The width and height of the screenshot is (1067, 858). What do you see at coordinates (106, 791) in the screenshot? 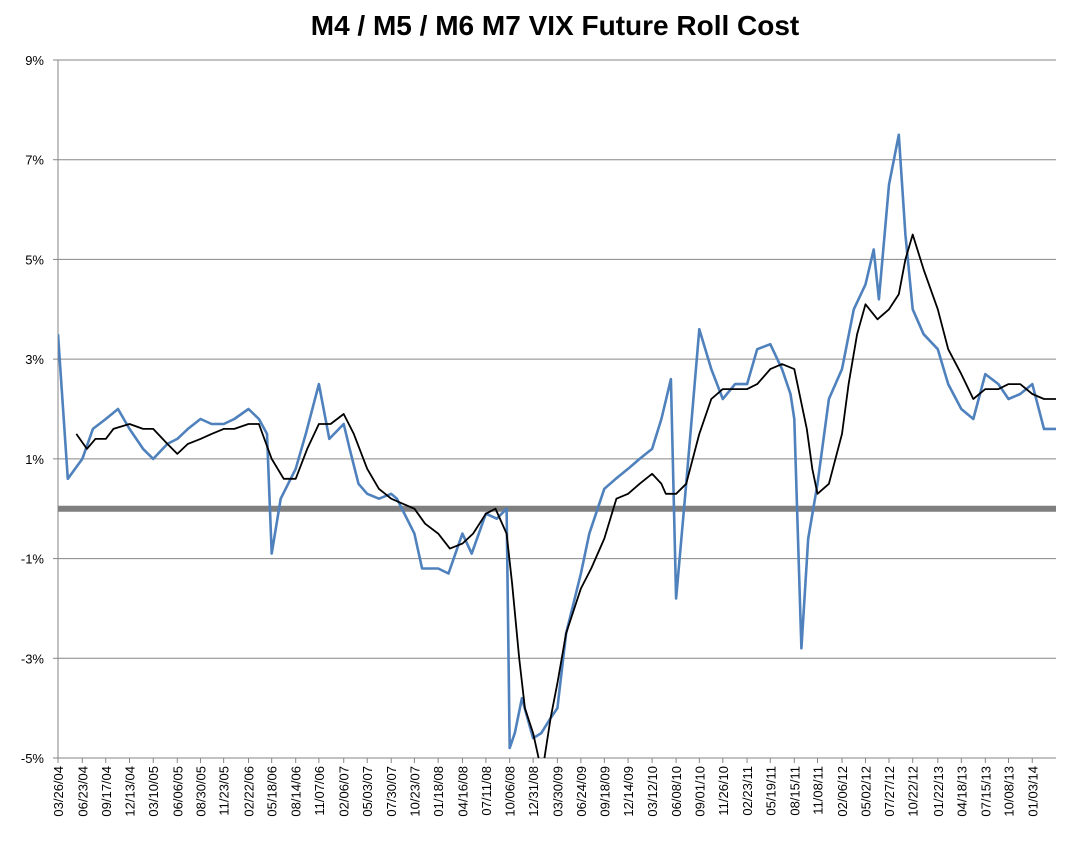
I see `x-tick-label: 09/17/04` at bounding box center [106, 791].